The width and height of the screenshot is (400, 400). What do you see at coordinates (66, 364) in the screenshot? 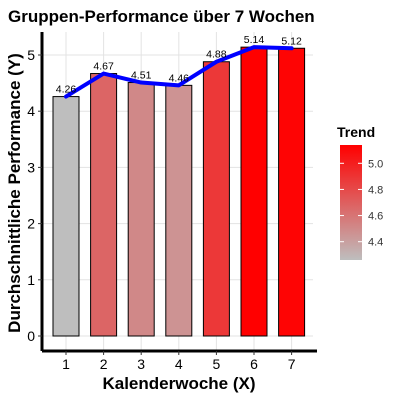
I see `x-tick-label-1: 1` at bounding box center [66, 364].